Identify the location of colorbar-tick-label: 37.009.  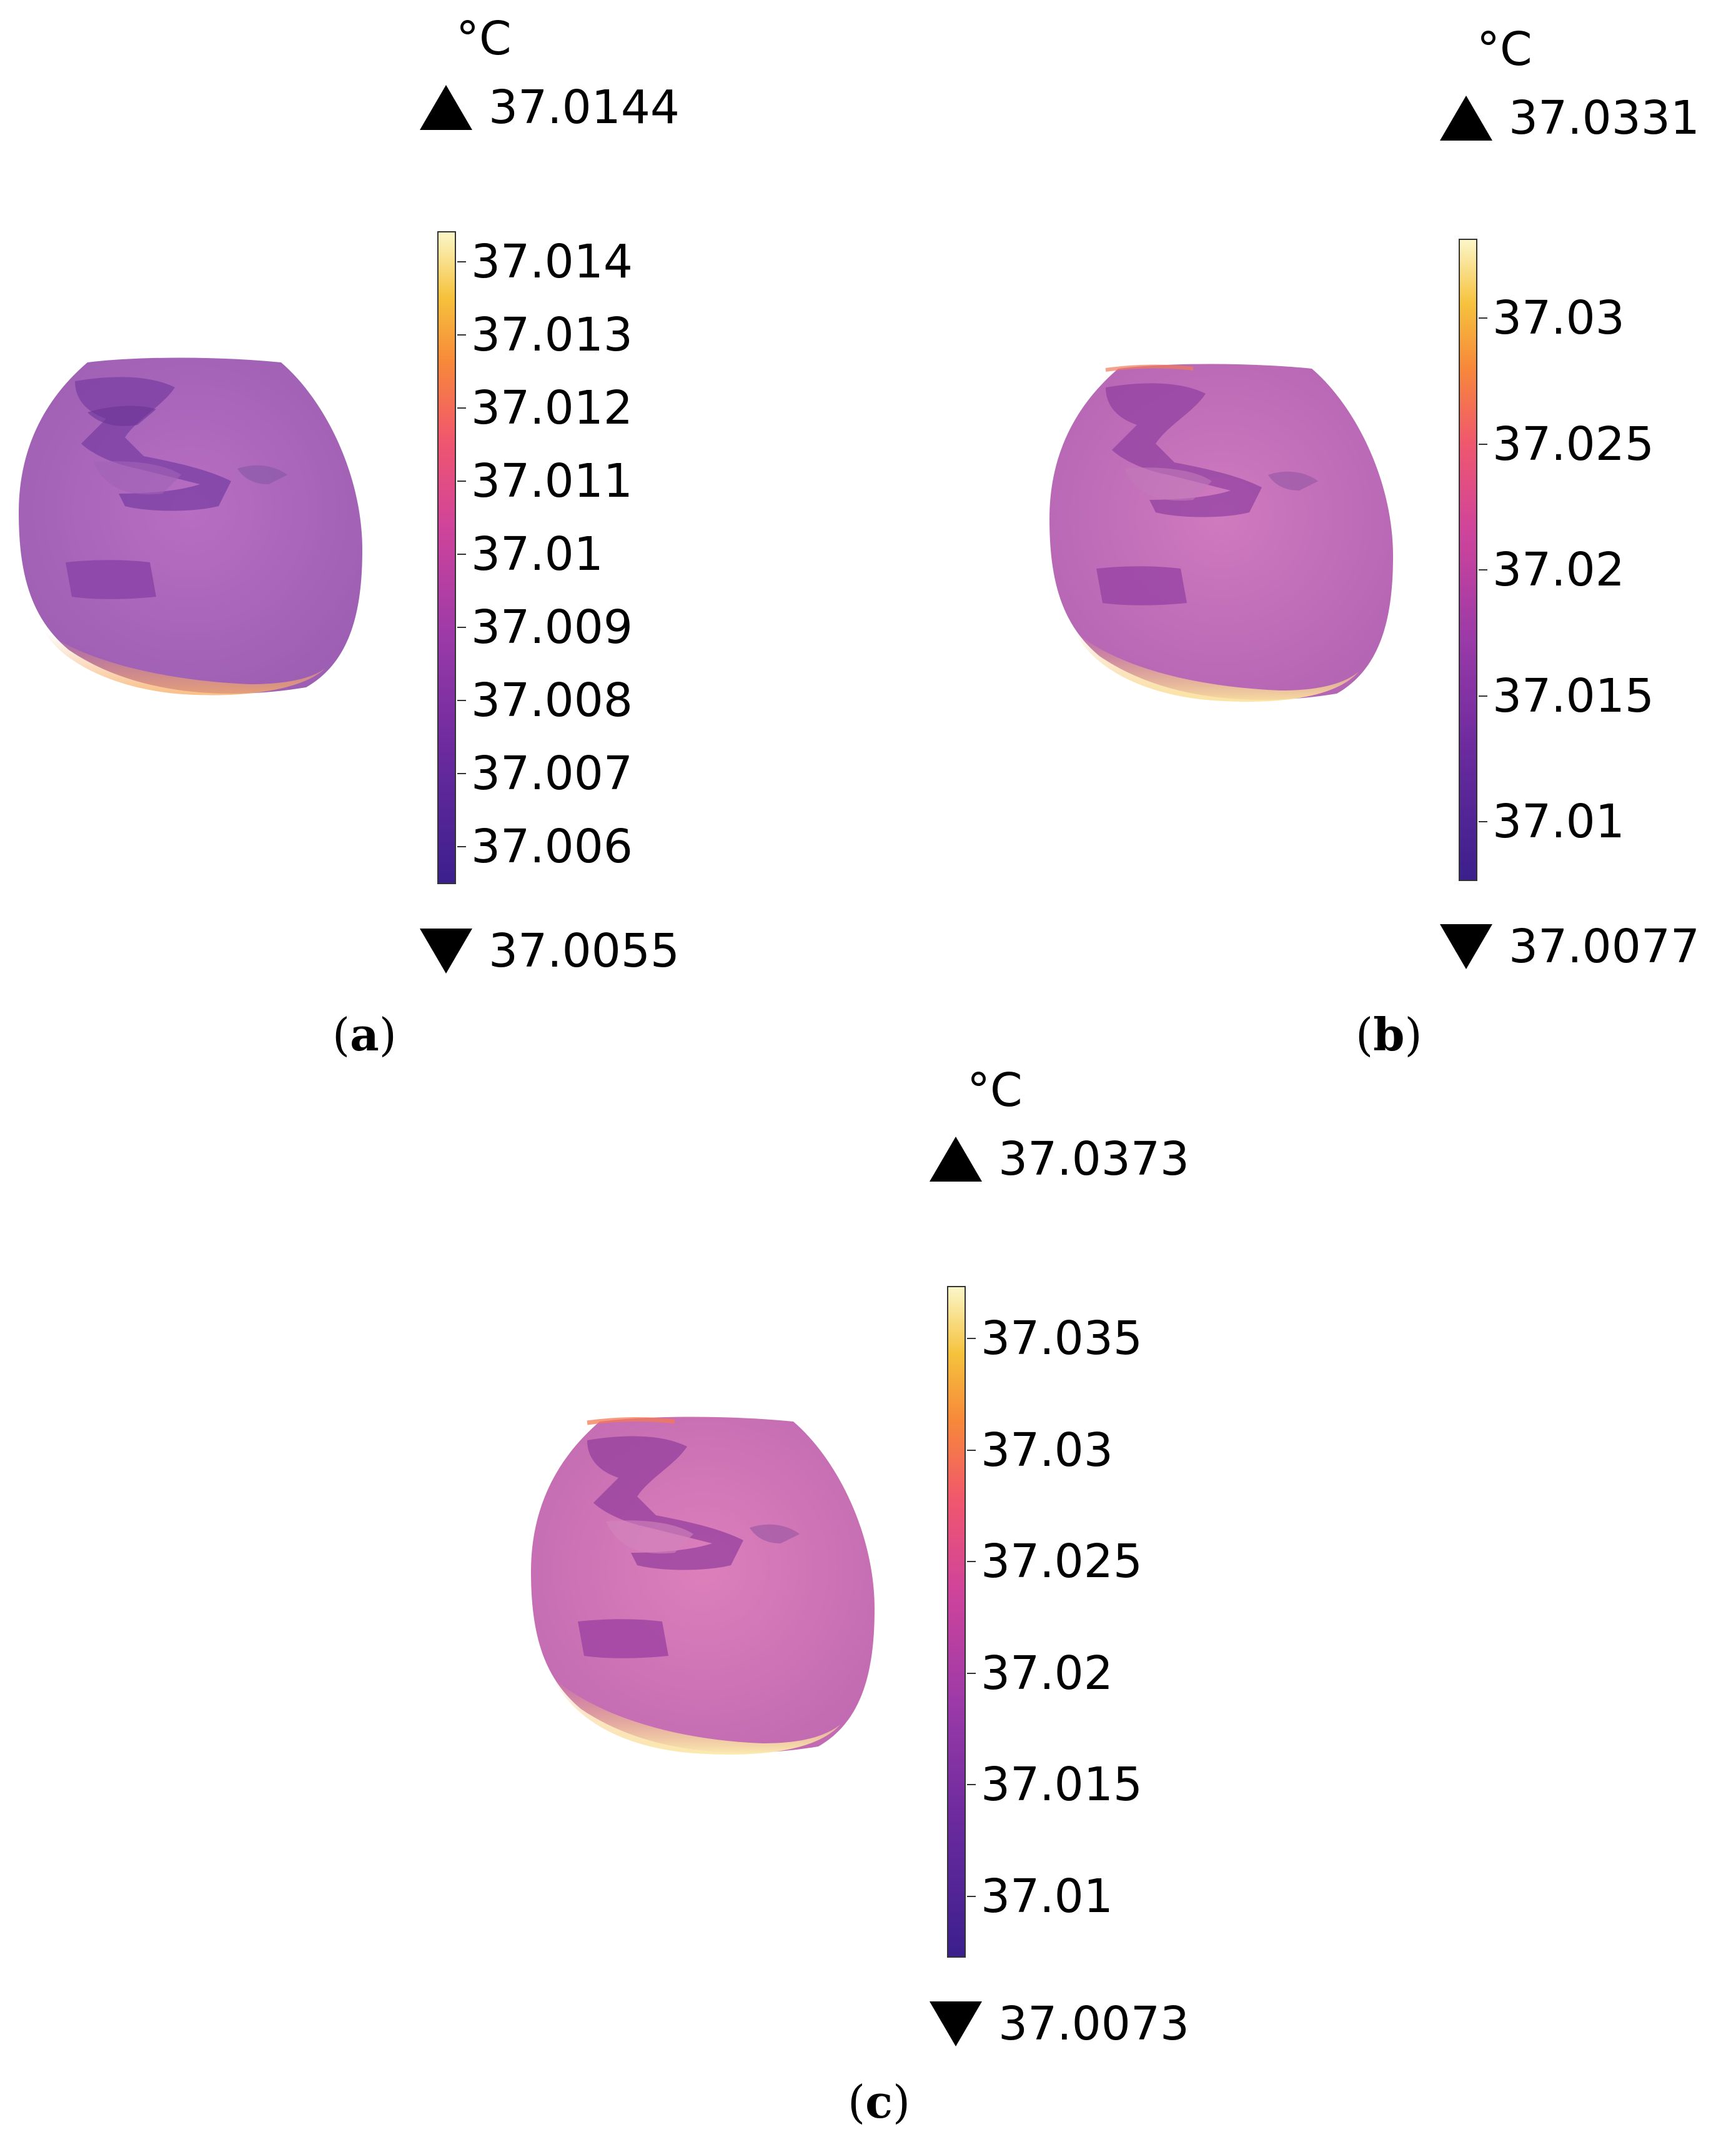
(552, 627).